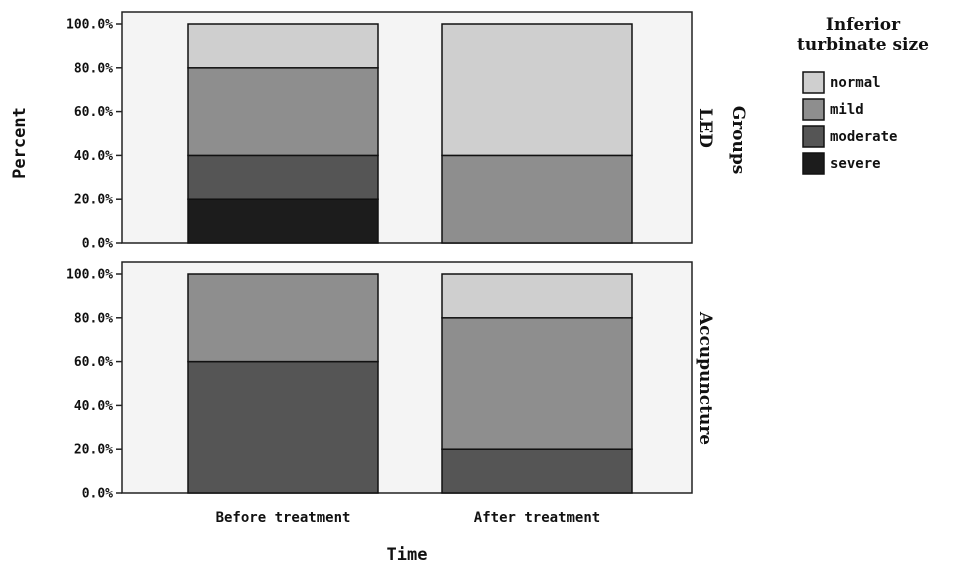 The height and width of the screenshot is (562, 962). I want to click on bar-segment-severe, so click(283, 221).